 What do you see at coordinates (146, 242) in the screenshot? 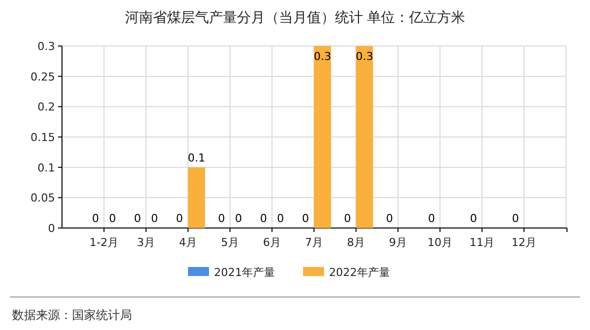
I see `x-tick-label: 3月` at bounding box center [146, 242].